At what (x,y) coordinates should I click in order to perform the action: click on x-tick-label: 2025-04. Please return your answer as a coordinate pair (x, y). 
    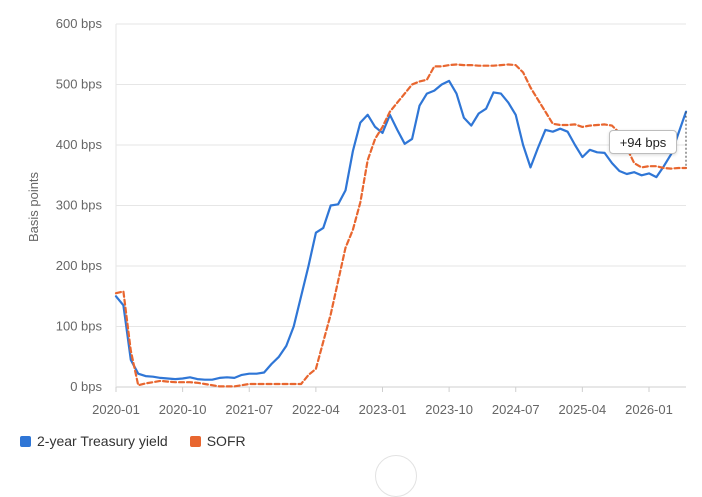
    Looking at the image, I should click on (583, 409).